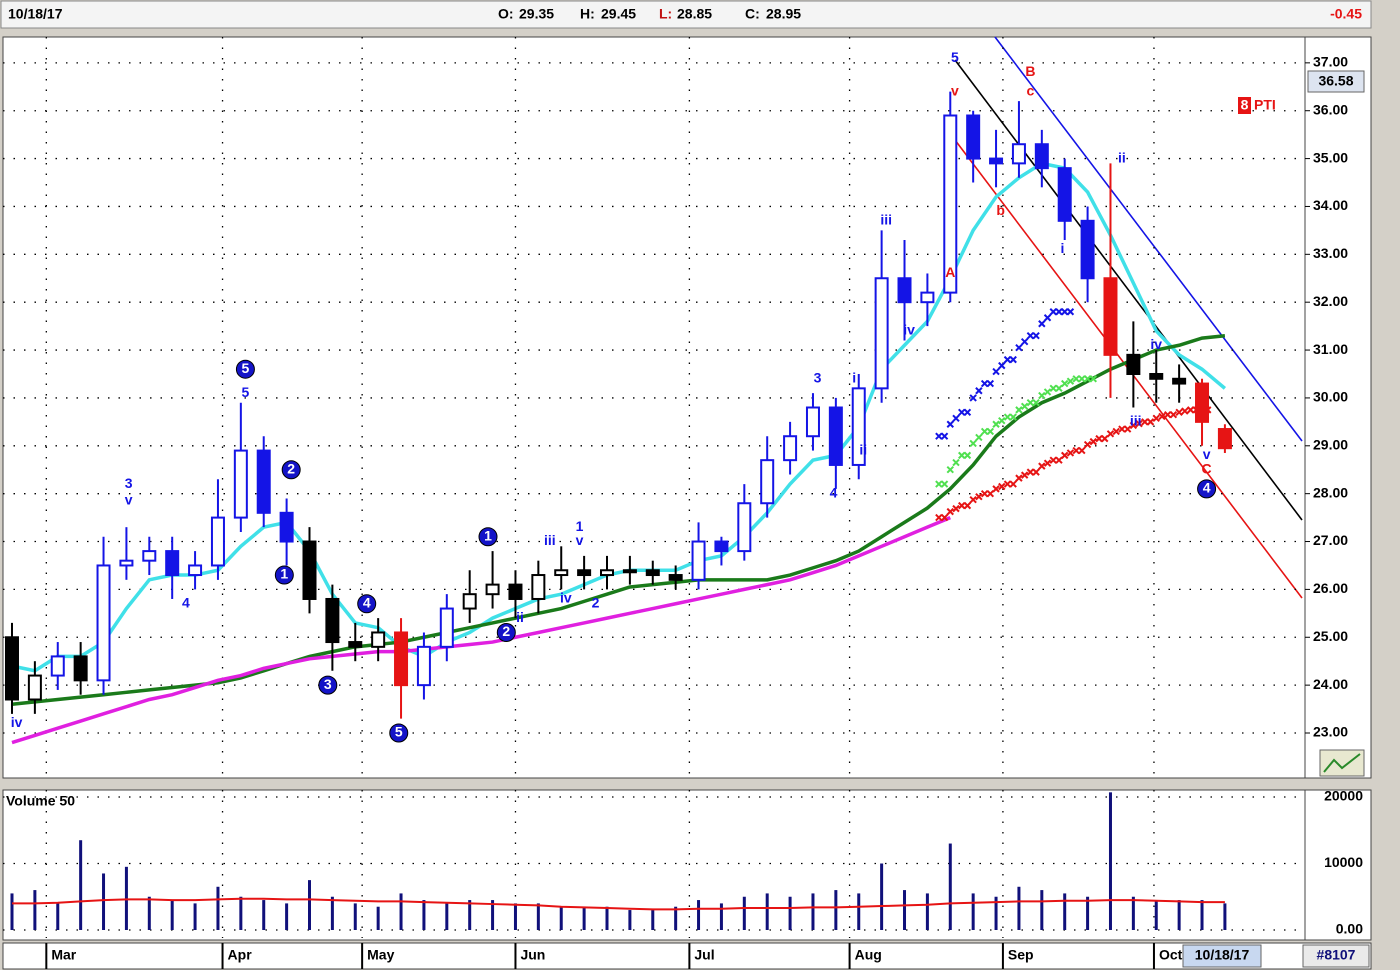 This screenshot has height=970, width=1400. What do you see at coordinates (618, 904) in the screenshot?
I see `volume-average` at bounding box center [618, 904].